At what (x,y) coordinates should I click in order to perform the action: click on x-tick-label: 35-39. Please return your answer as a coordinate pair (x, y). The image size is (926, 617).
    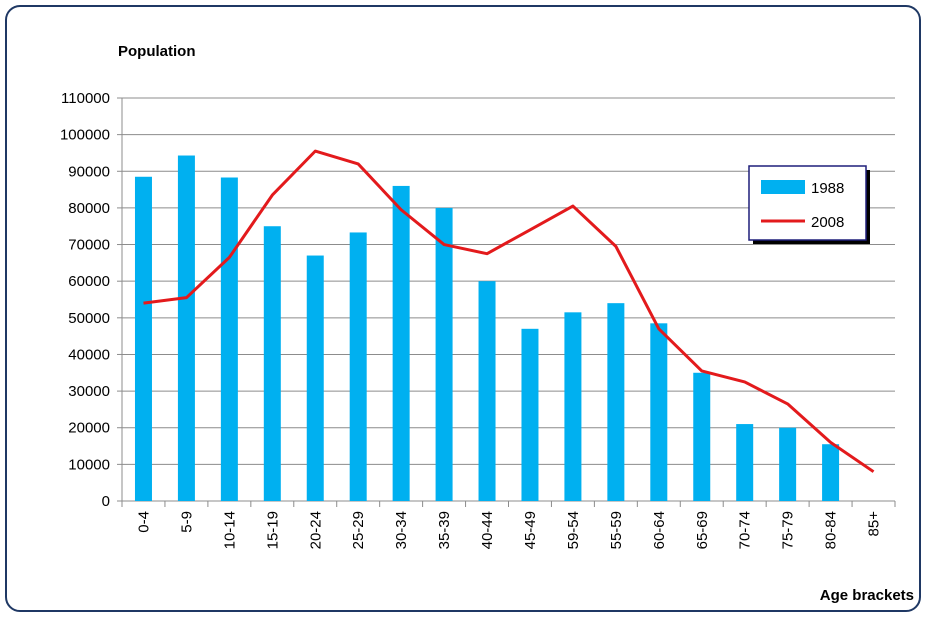
    Looking at the image, I should click on (444, 530).